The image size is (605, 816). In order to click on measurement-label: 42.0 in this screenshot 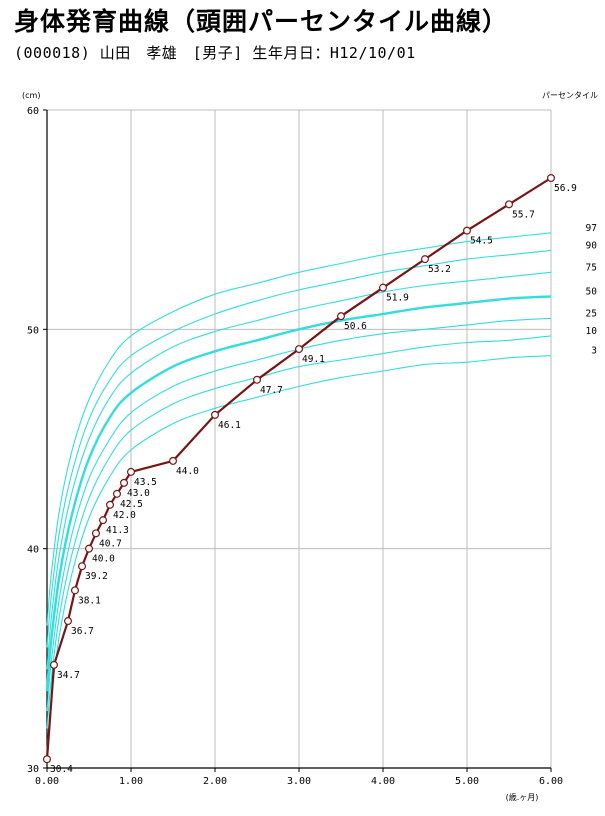, I will do `click(124, 515)`.